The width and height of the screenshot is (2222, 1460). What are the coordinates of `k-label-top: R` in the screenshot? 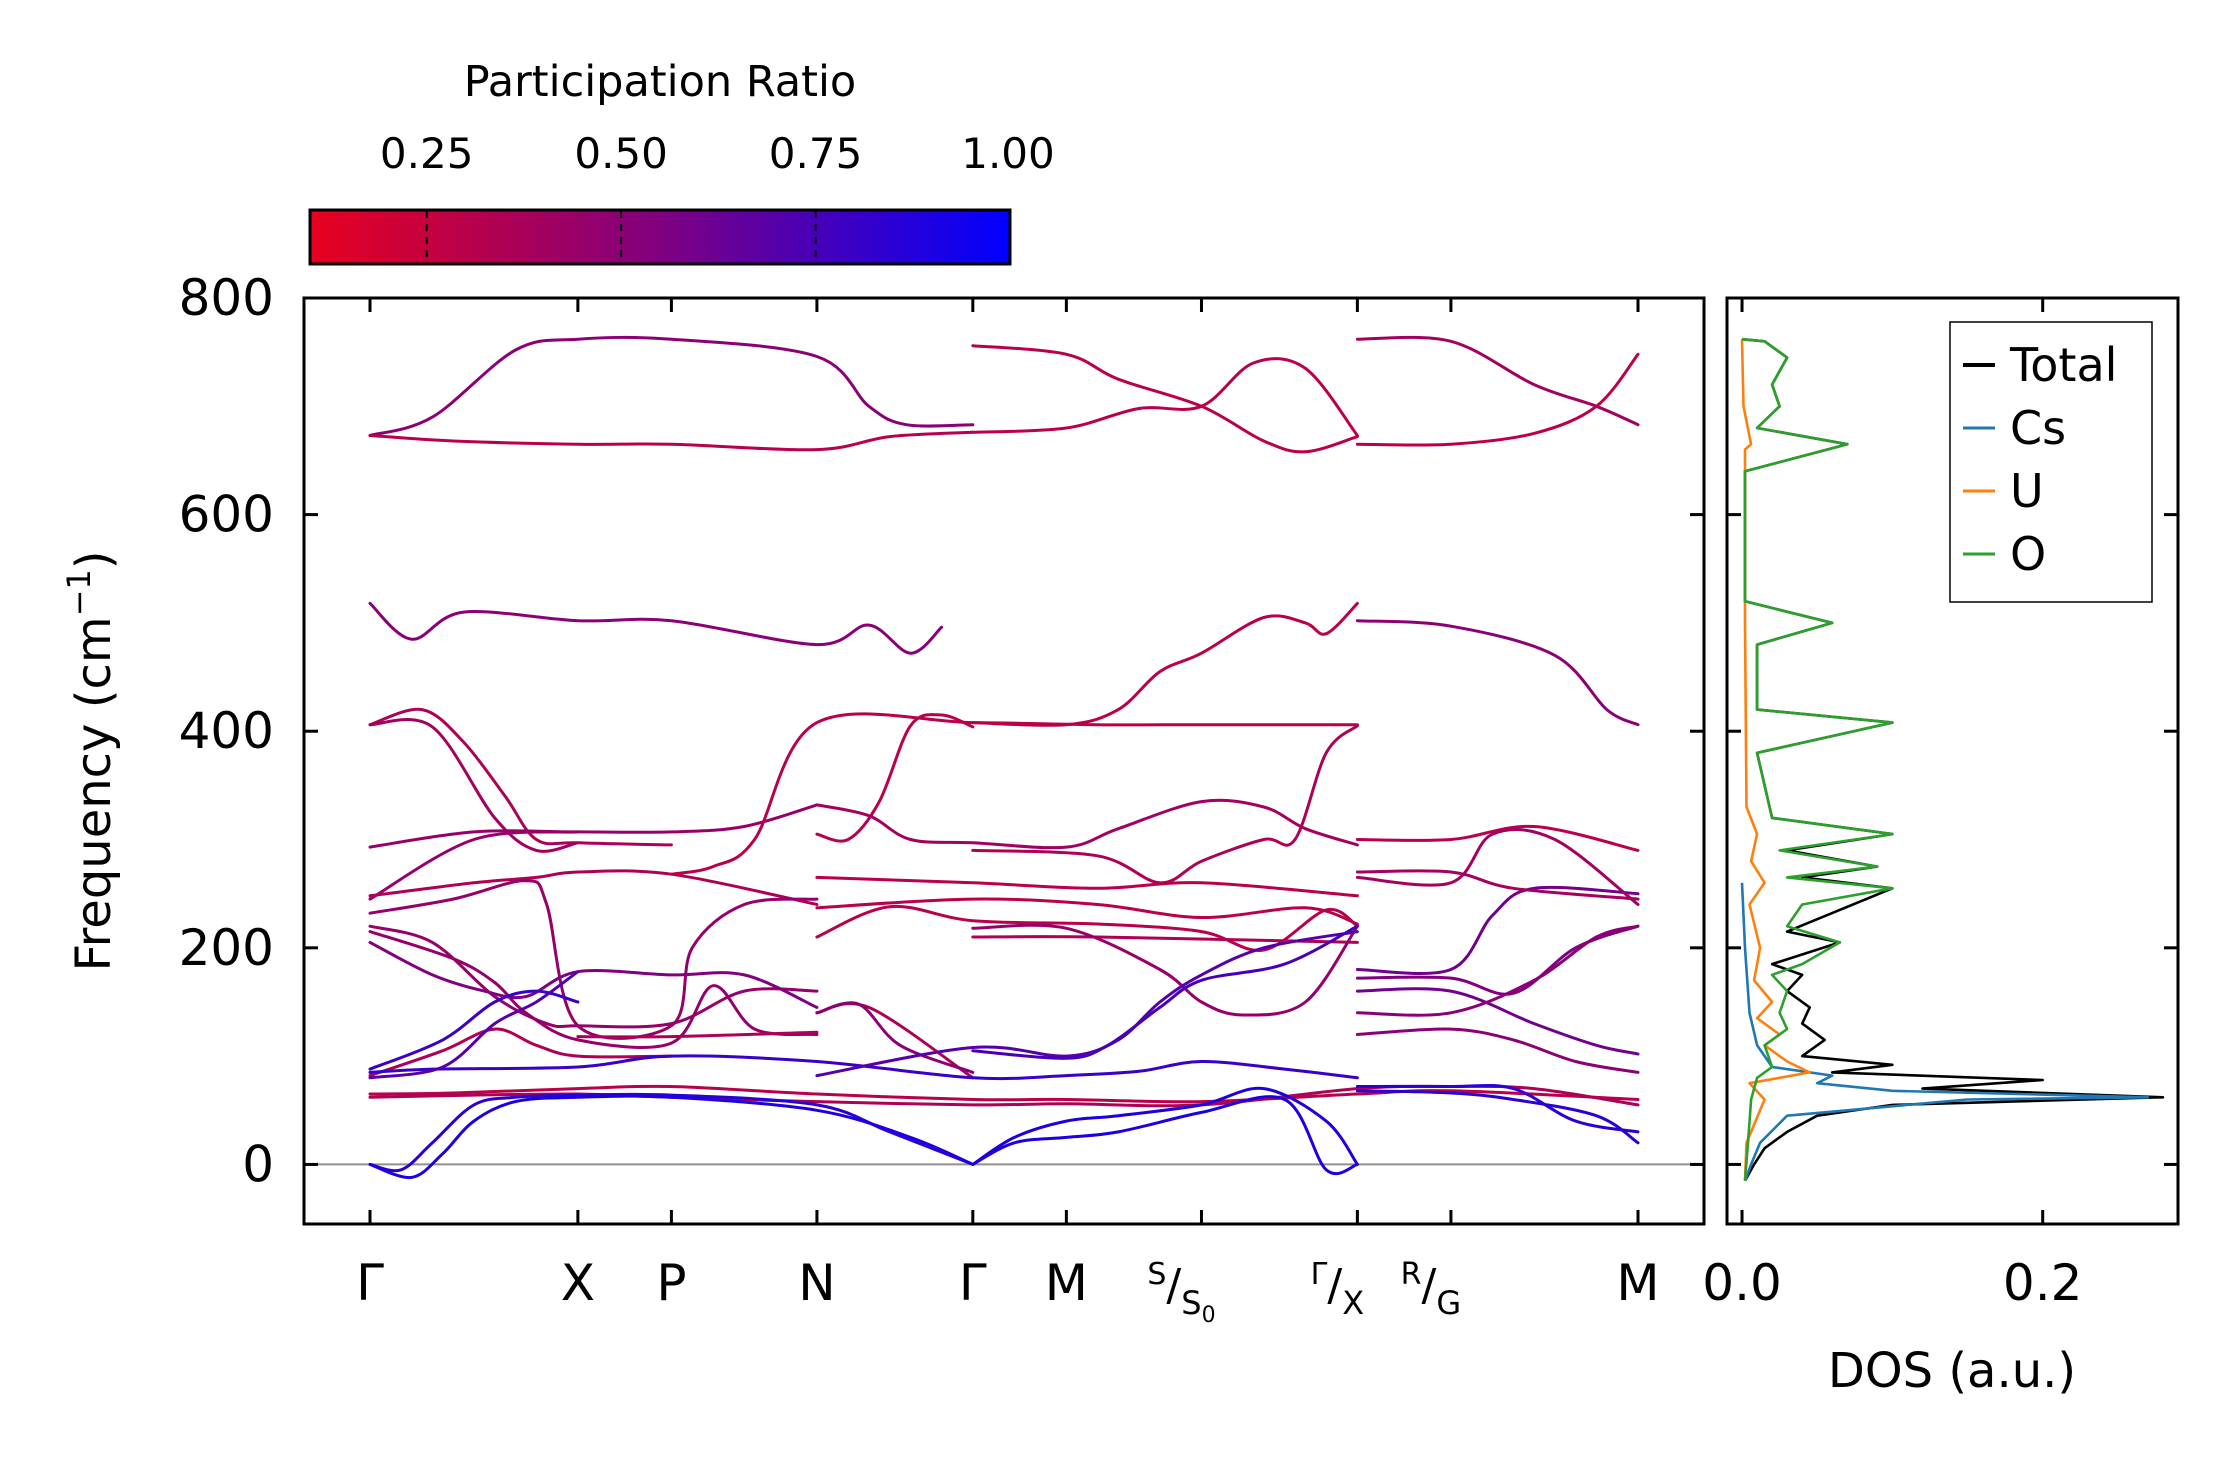 It's located at (1411, 1274).